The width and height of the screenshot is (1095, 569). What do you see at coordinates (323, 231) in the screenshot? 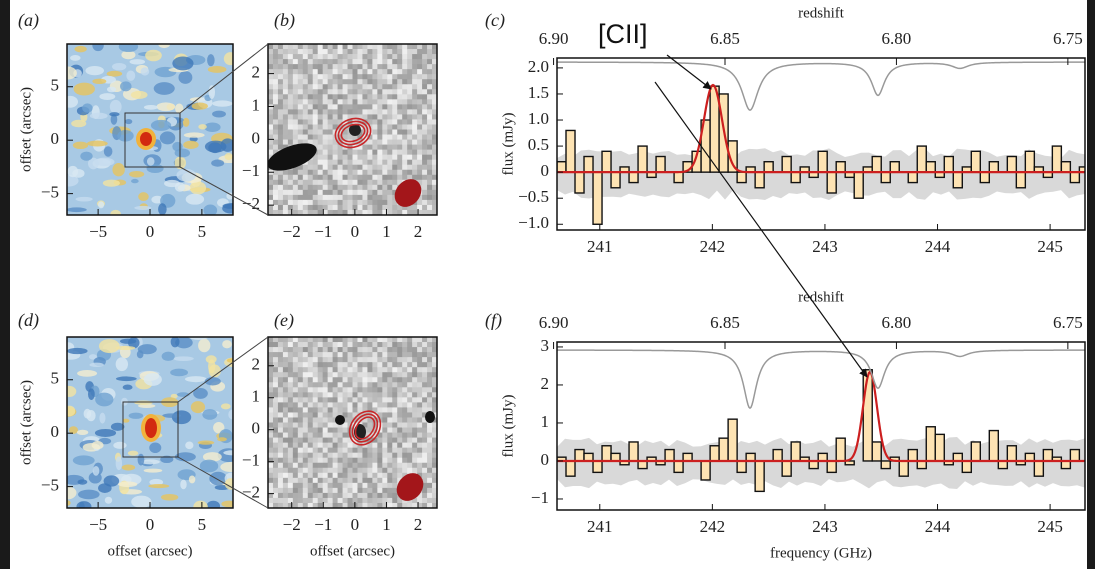
I see `x-tick-label: −1` at bounding box center [323, 231].